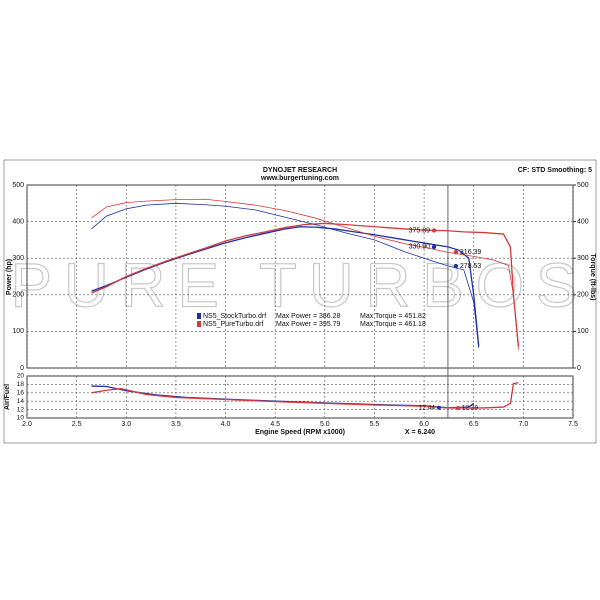  Describe the element at coordinates (523, 424) in the screenshot. I see `x-tick-label: 7.0` at that location.